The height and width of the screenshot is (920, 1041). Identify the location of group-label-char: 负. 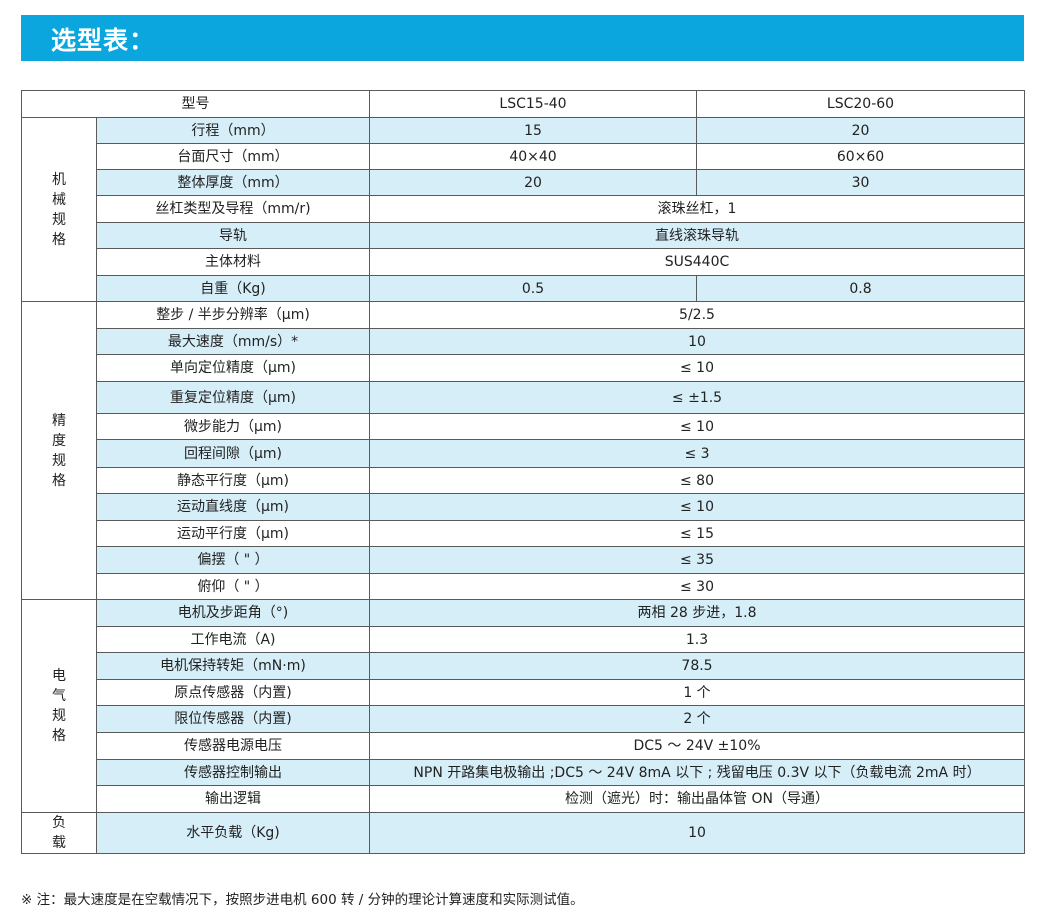
(59, 823).